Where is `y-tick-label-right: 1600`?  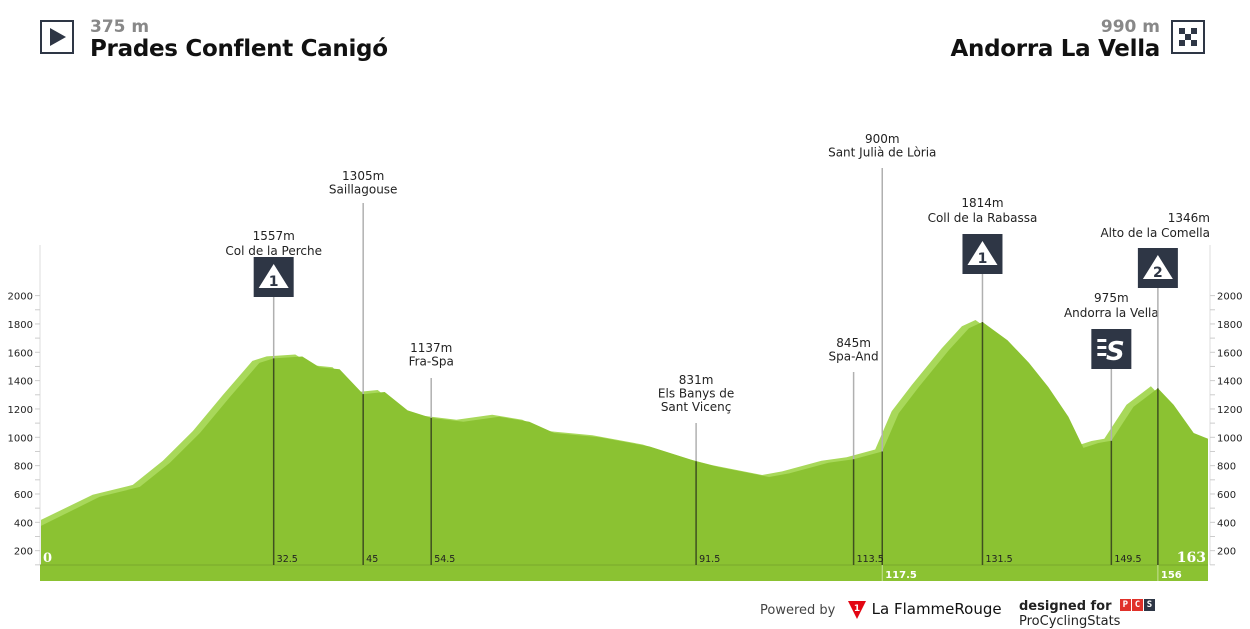 y-tick-label-right: 1600 is located at coordinates (1229, 353).